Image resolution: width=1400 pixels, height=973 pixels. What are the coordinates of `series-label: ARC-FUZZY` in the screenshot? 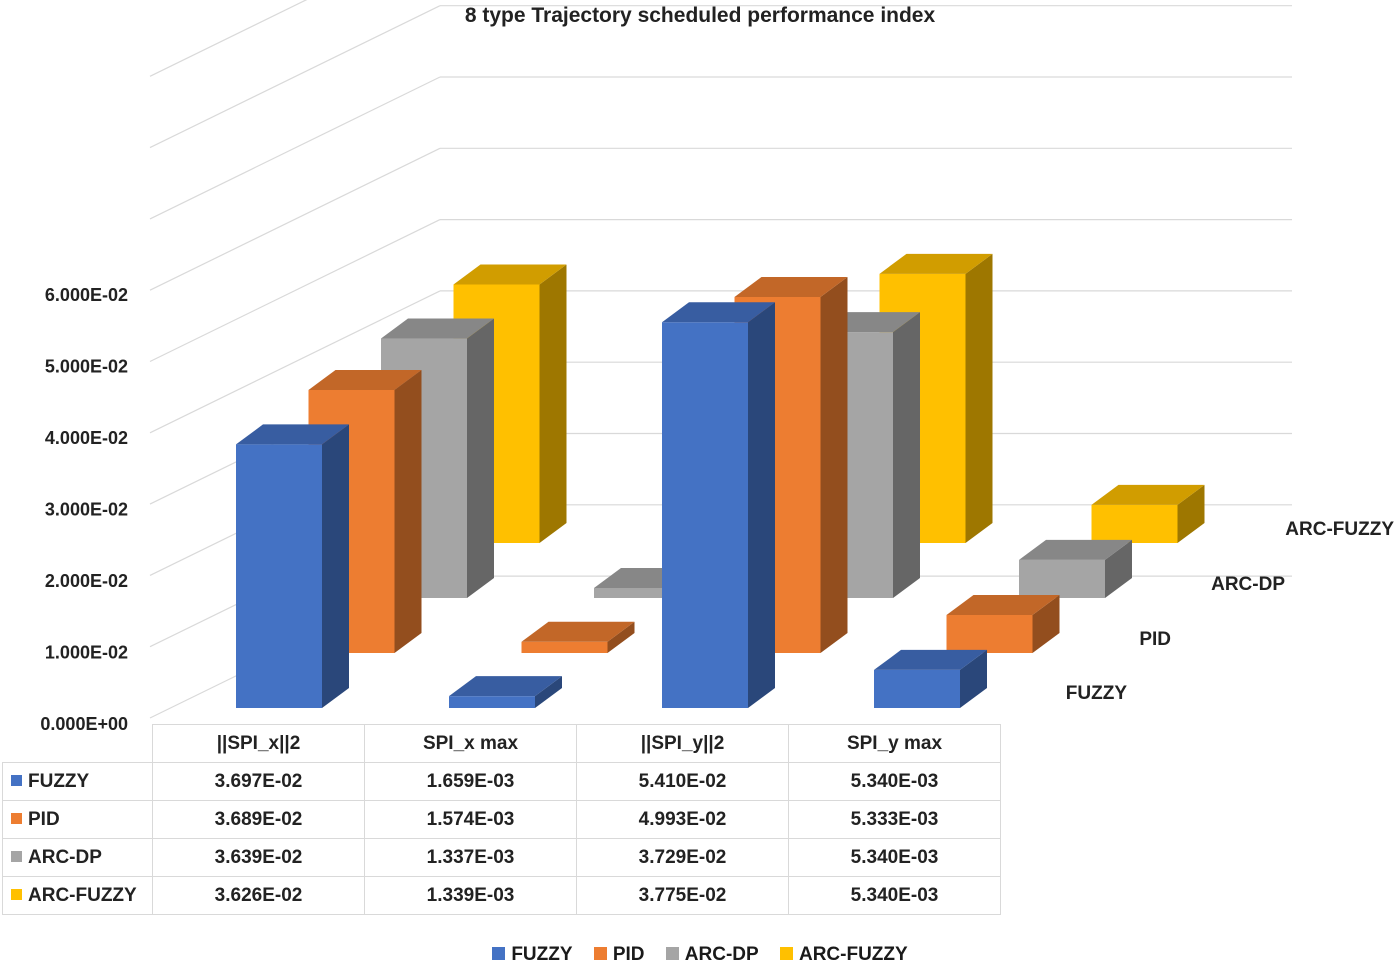 It's located at (82, 895).